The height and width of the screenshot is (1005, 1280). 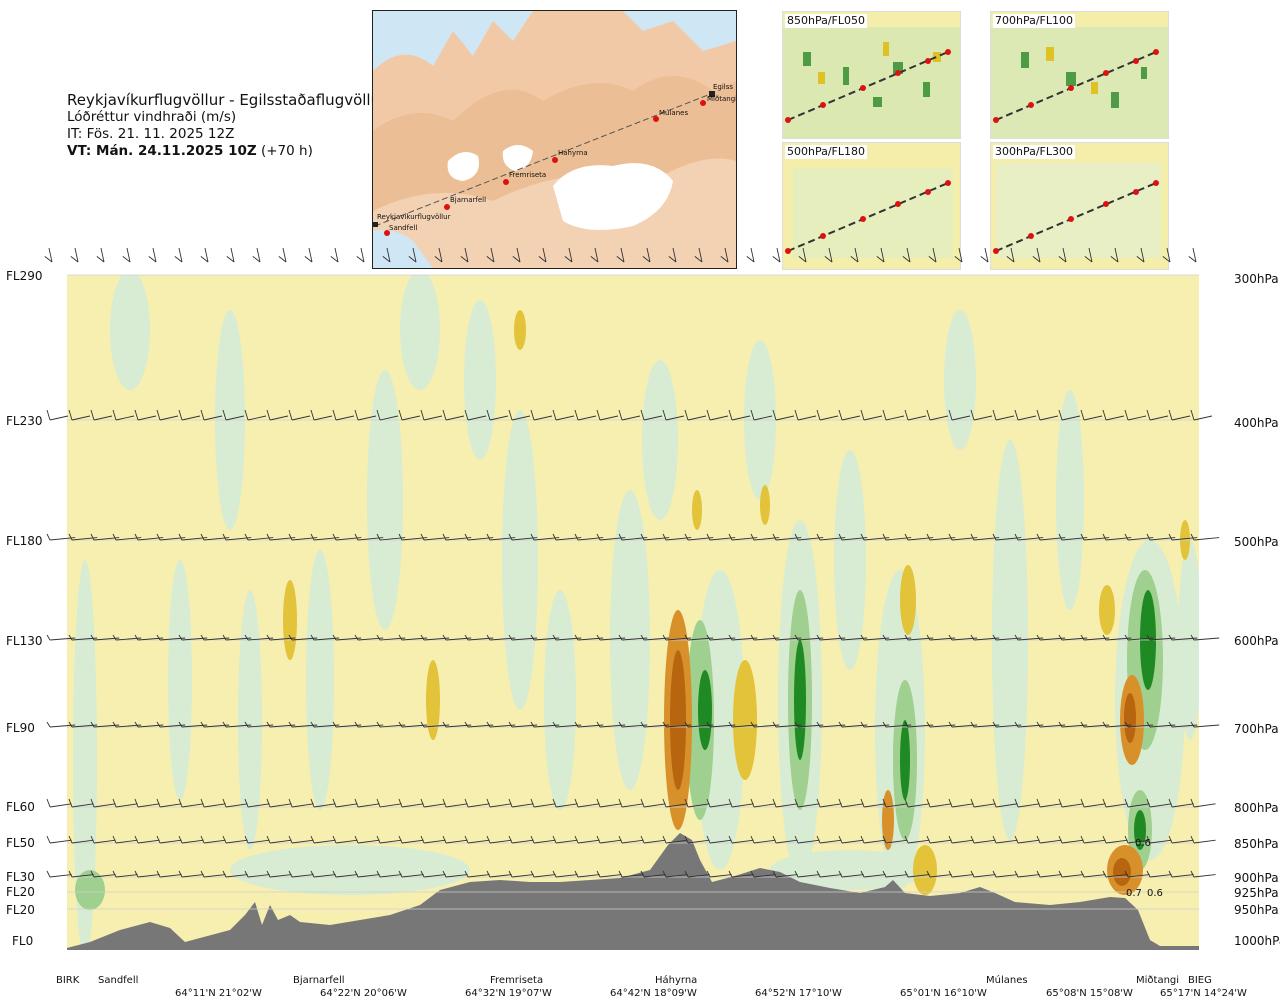 What do you see at coordinates (1256, 878) in the screenshot?
I see `hpa-label: 900hPa` at bounding box center [1256, 878].